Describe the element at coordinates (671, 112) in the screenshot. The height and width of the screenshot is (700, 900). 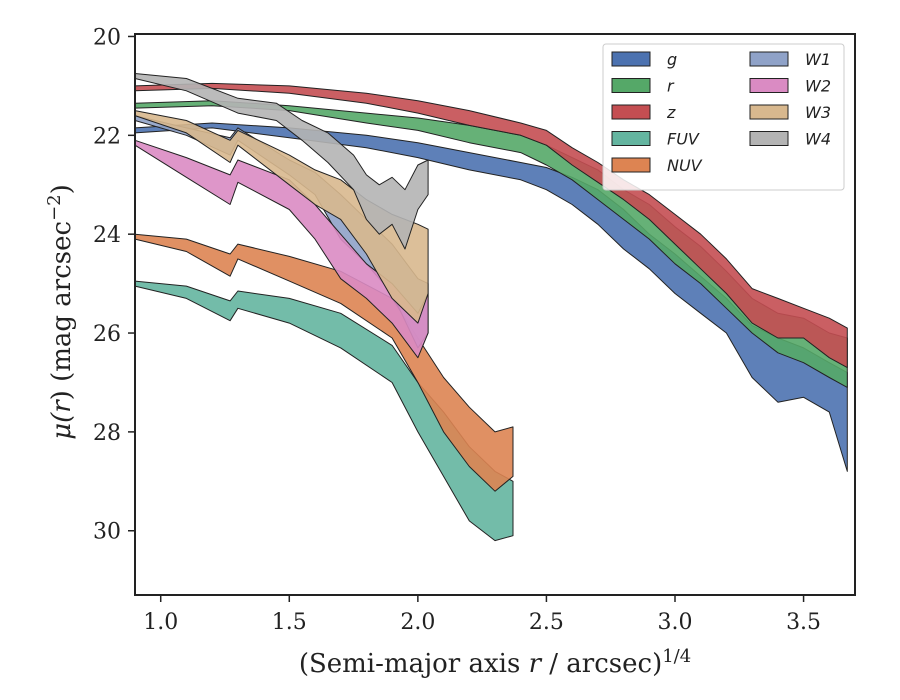
I see `legend-label-z: z` at that location.